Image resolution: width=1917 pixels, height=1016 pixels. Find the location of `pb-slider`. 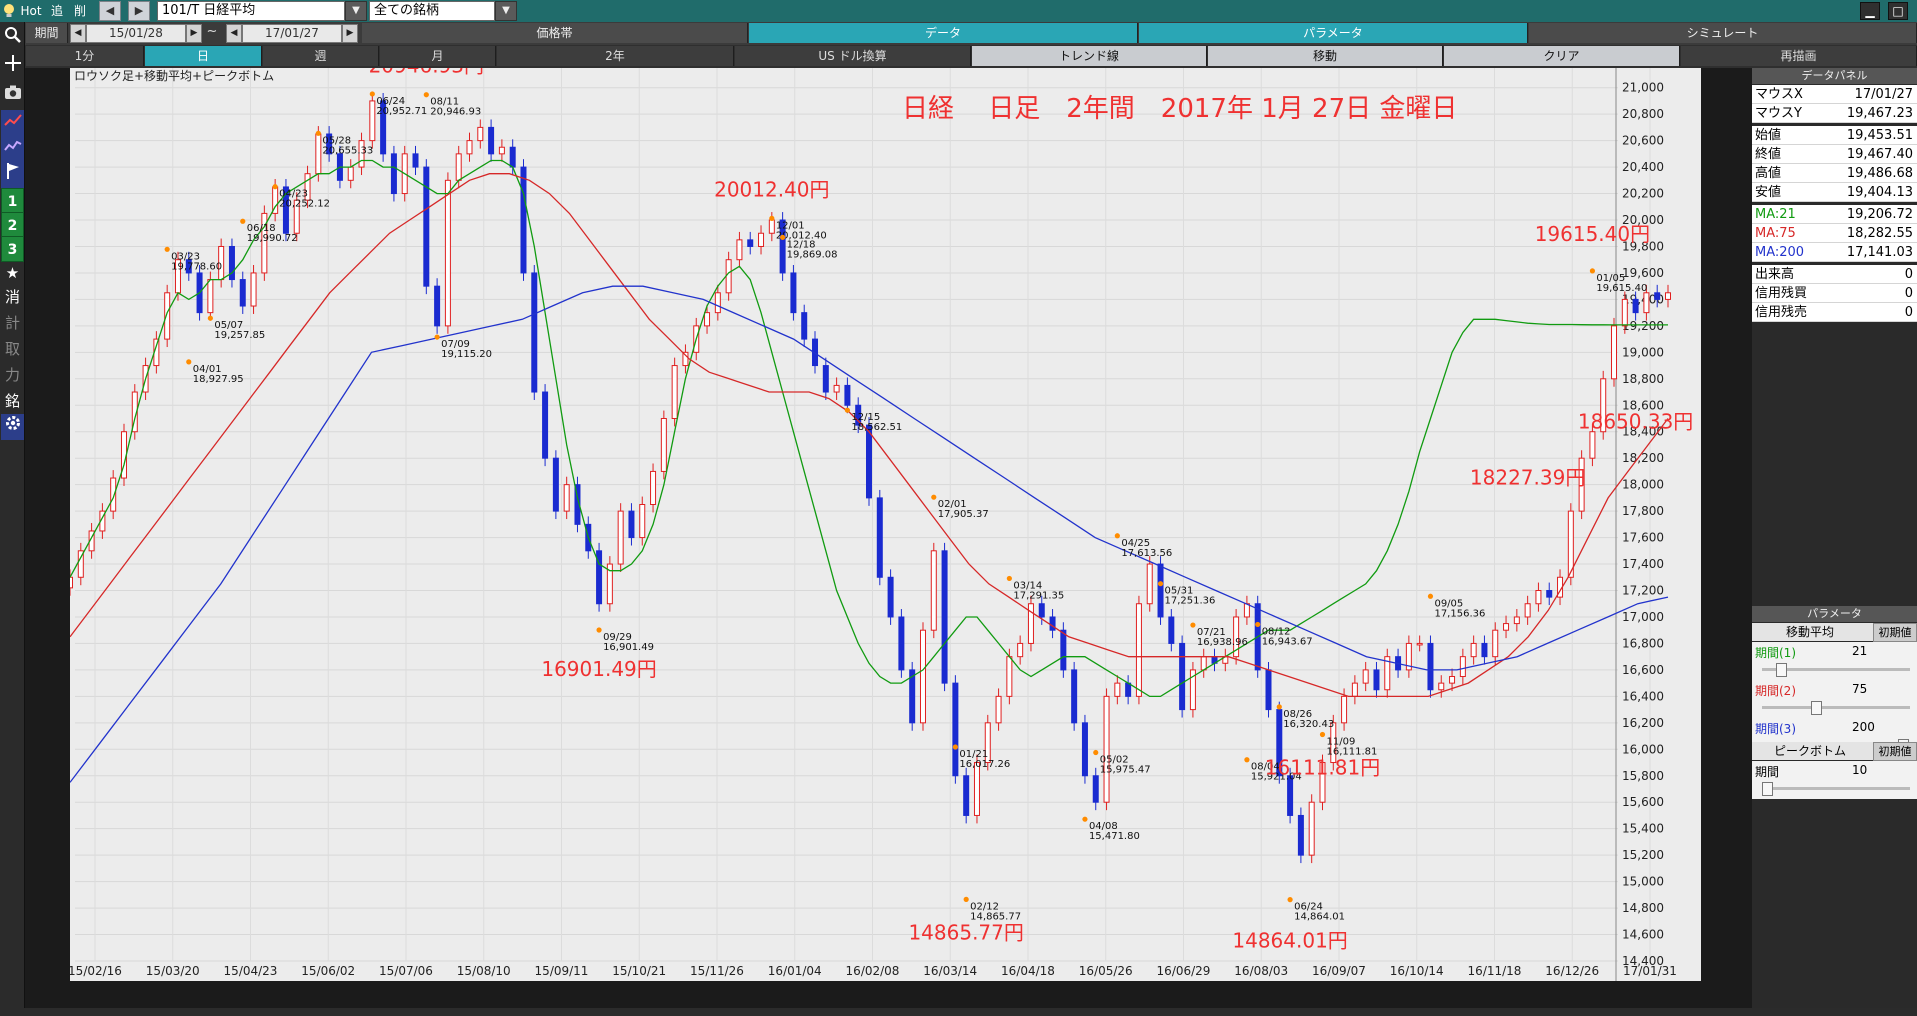

pb-slider is located at coordinates (1836, 789).